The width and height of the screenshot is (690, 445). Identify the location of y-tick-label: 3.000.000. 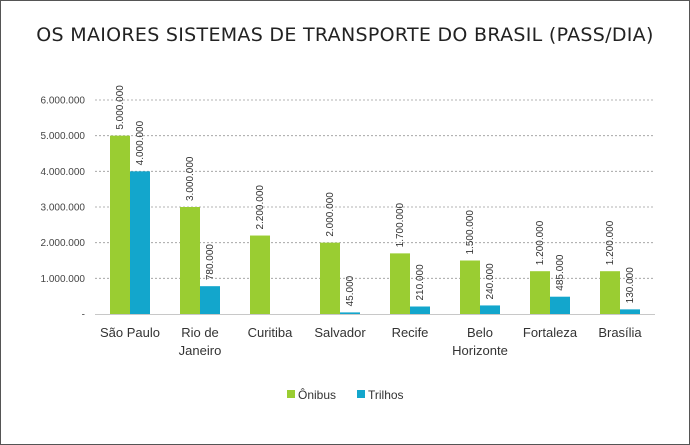
(63, 208).